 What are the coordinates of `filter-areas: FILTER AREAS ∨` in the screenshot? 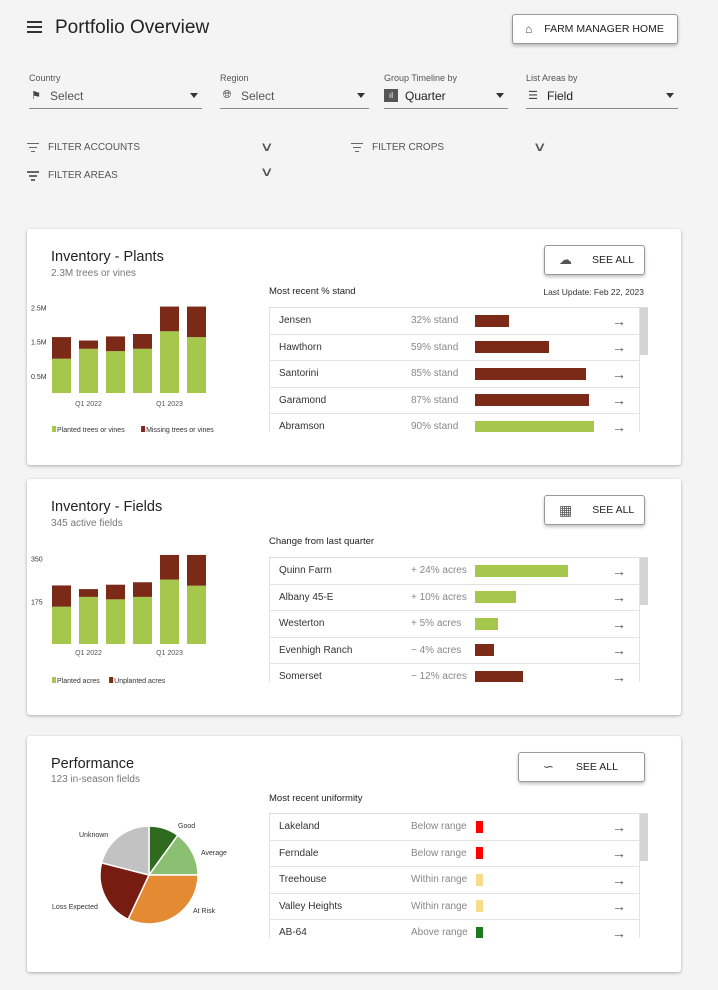 It's located at (150, 172).